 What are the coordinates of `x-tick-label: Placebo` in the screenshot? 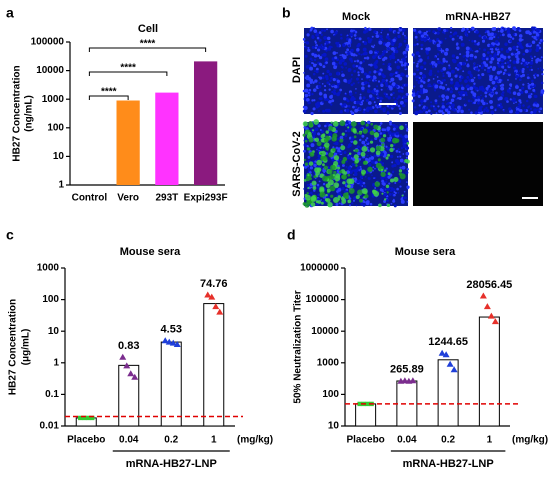 It's located at (86, 440).